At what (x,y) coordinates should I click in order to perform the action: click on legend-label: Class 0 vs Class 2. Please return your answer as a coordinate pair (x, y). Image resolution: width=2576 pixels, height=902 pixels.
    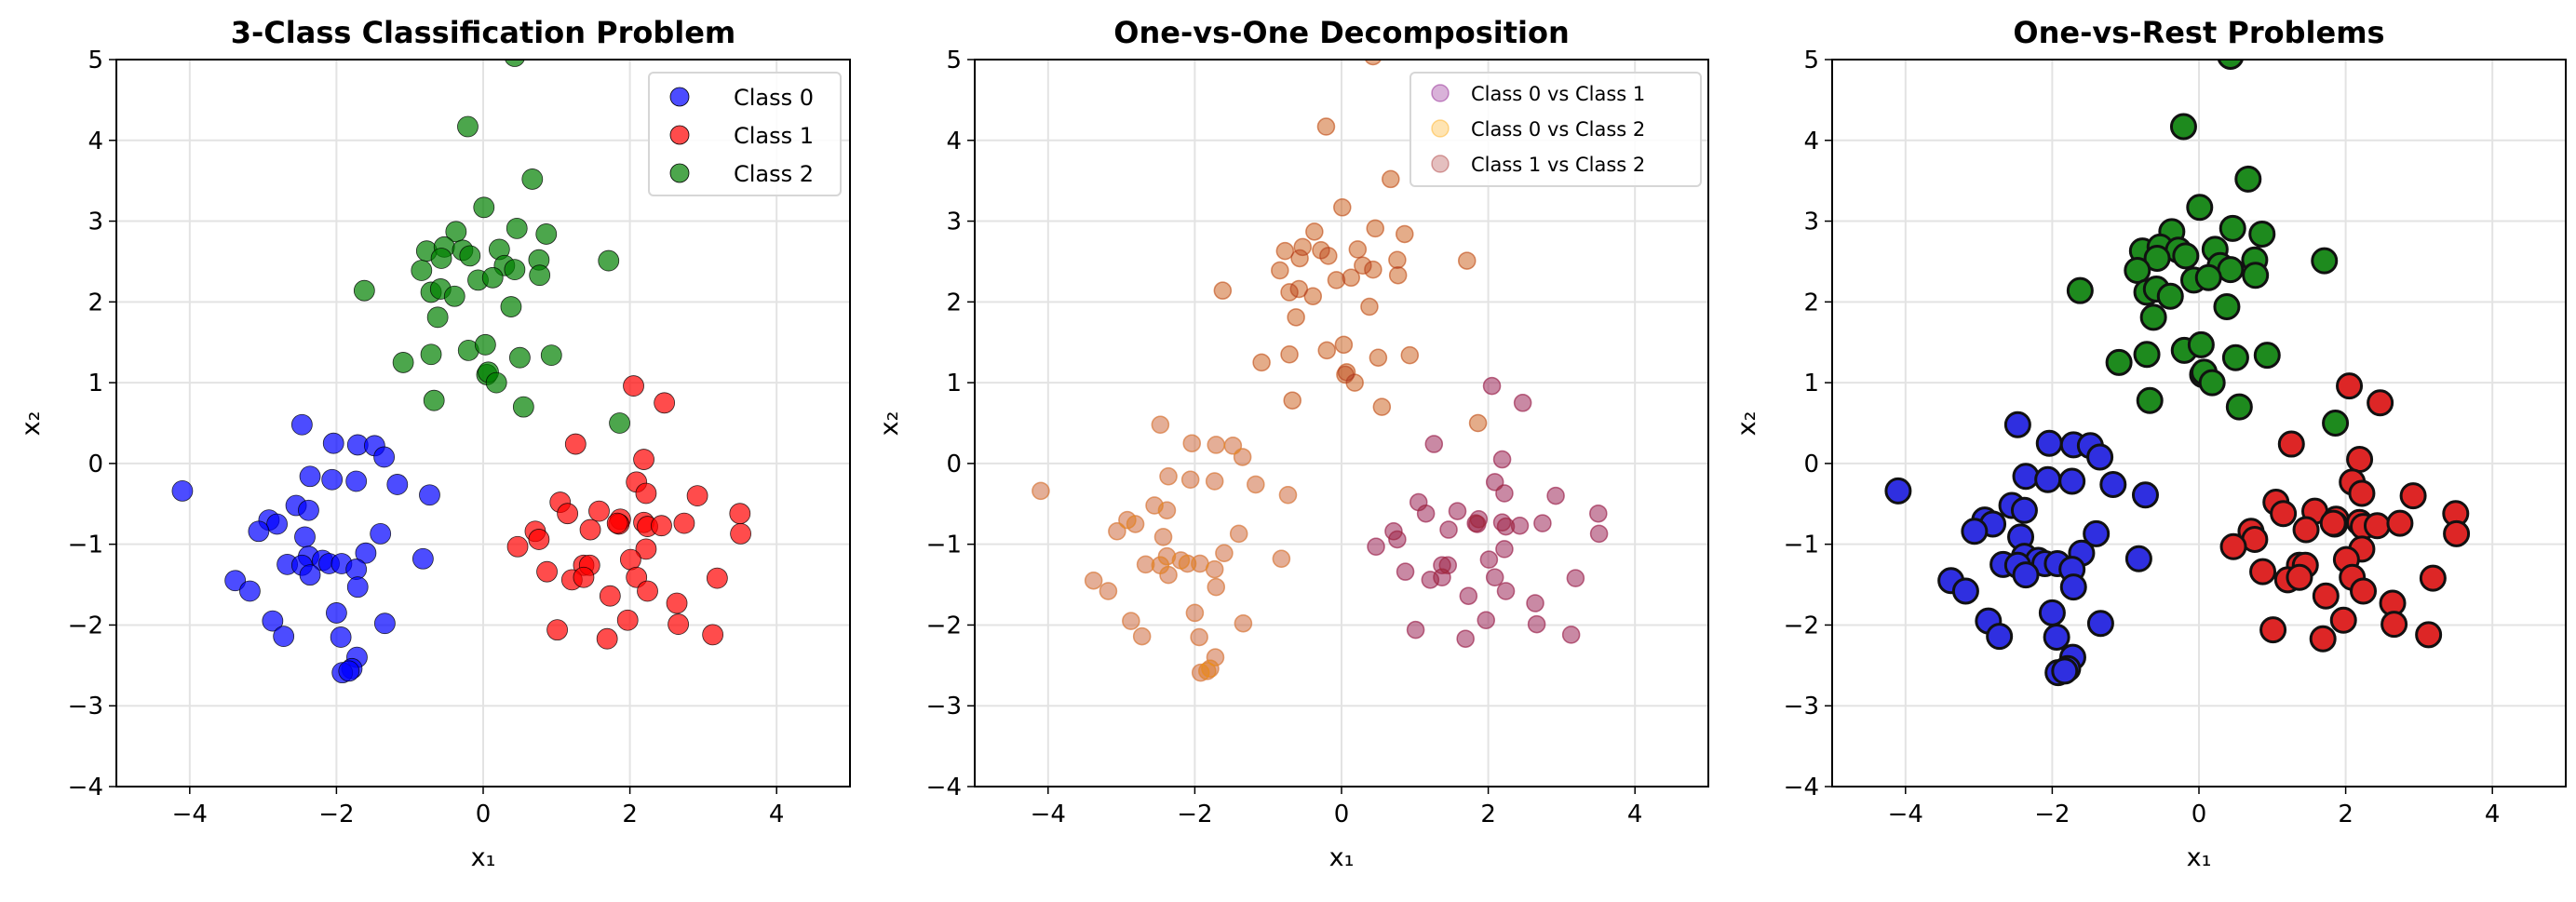
    Looking at the image, I should click on (1558, 129).